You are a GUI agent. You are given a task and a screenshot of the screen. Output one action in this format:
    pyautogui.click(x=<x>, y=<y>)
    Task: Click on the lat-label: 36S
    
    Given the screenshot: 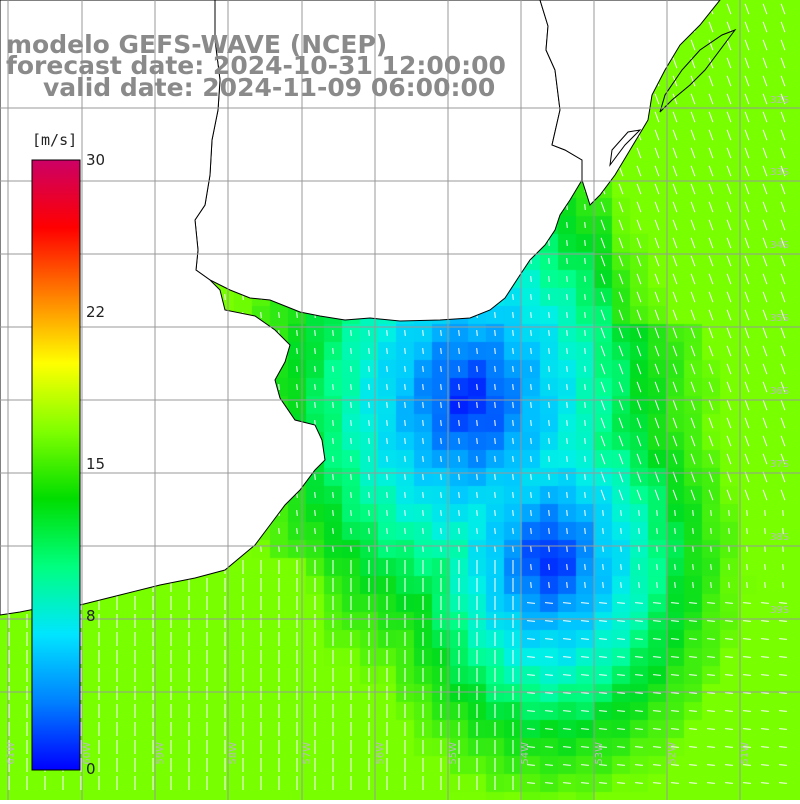 What is the action you would take?
    pyautogui.click(x=780, y=391)
    